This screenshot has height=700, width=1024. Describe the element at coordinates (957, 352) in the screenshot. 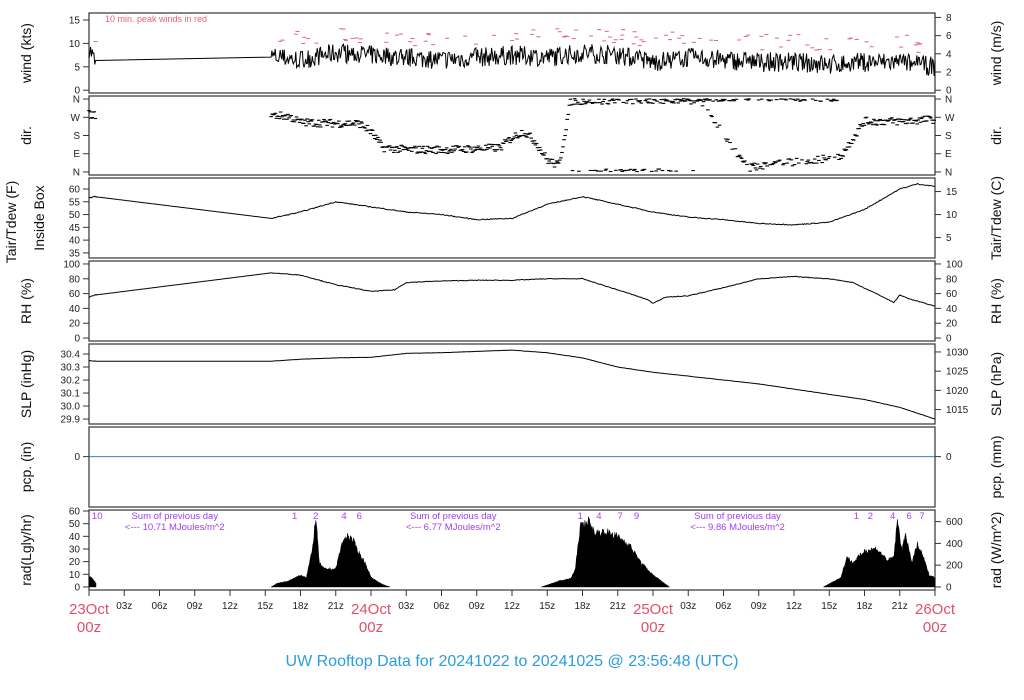

I see `slp-y2tick-label: 1030` at that location.